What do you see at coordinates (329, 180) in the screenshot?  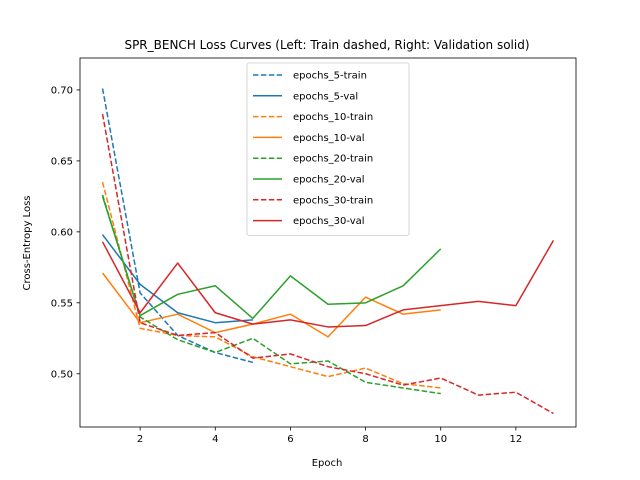 I see `legend-label-epochs_20-val: epochs_20-val` at bounding box center [329, 180].